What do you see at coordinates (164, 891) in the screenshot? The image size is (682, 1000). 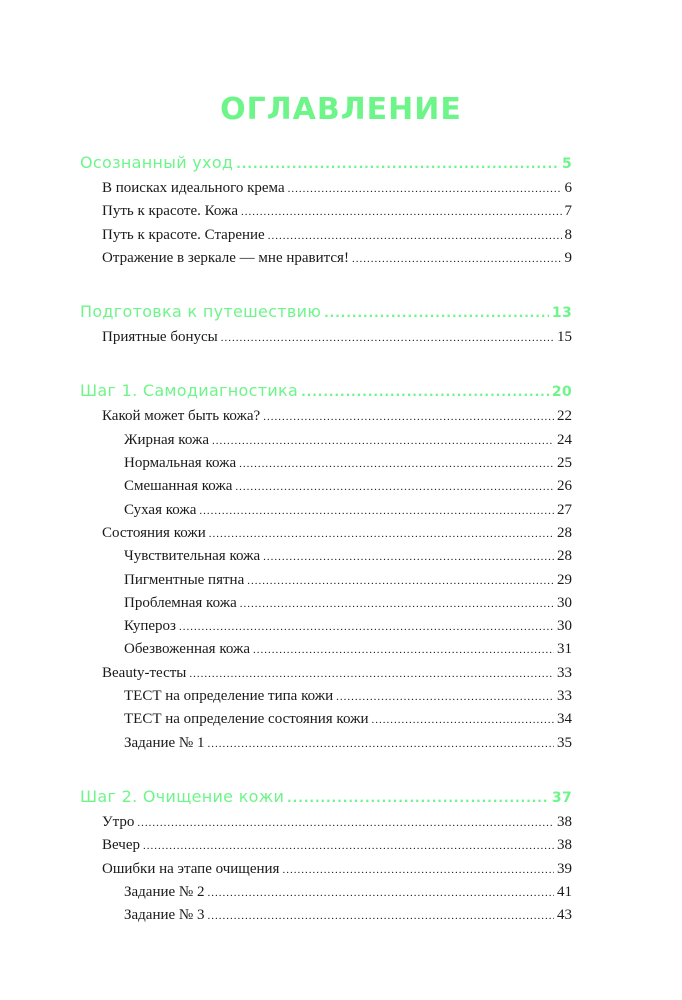 I see `entry-title: Задание № 2` at bounding box center [164, 891].